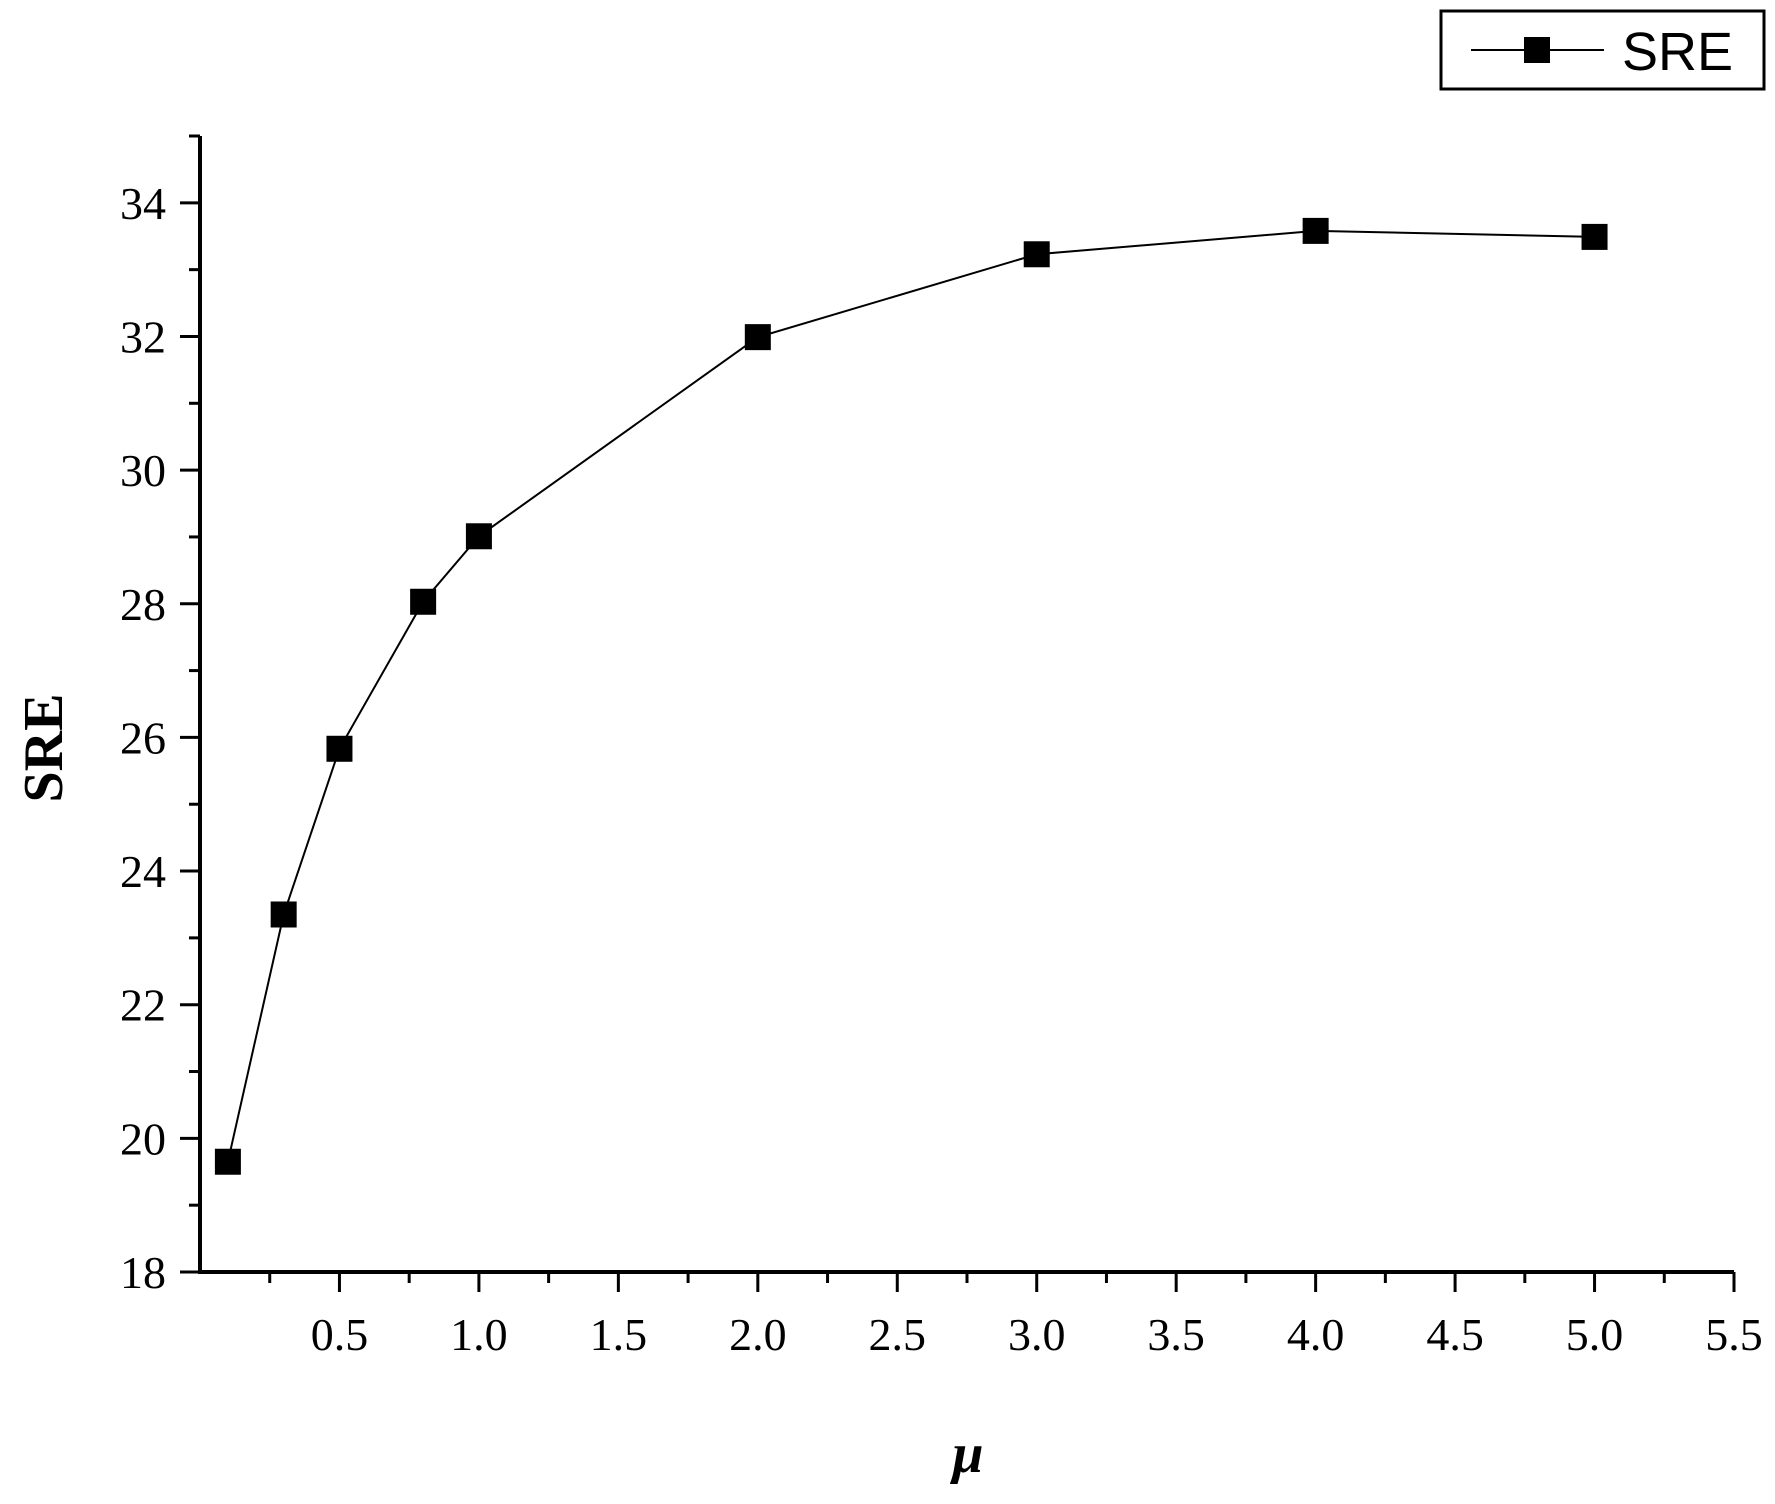  What do you see at coordinates (143, 1138) in the screenshot?
I see `y-tick-label: 20` at bounding box center [143, 1138].